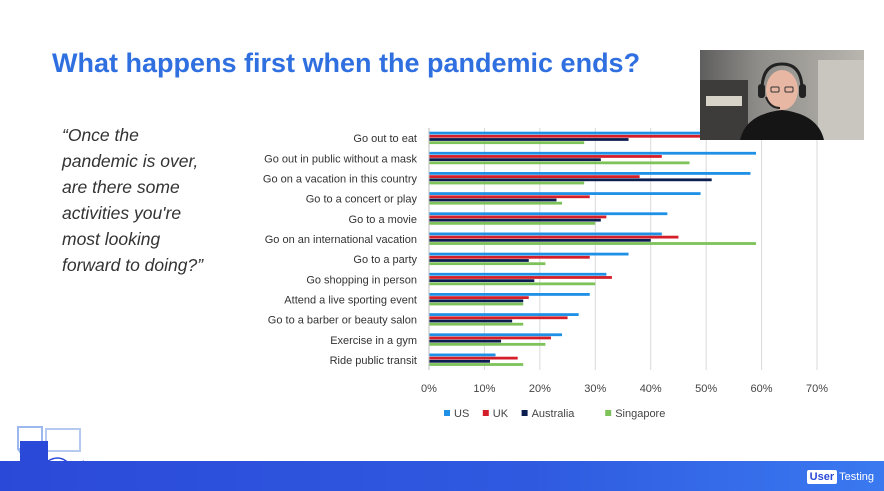 The image size is (884, 491). I want to click on legend-label: Singapore, so click(640, 414).